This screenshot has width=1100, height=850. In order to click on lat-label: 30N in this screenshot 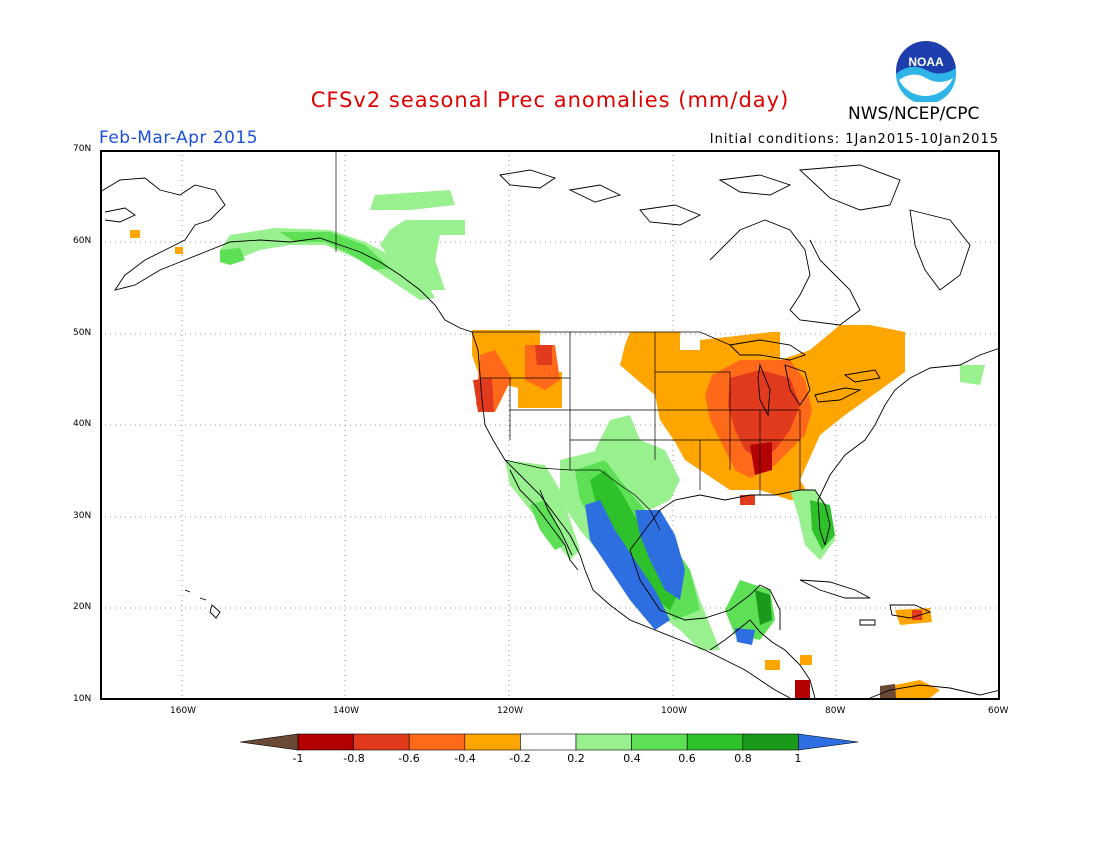, I will do `click(82, 516)`.